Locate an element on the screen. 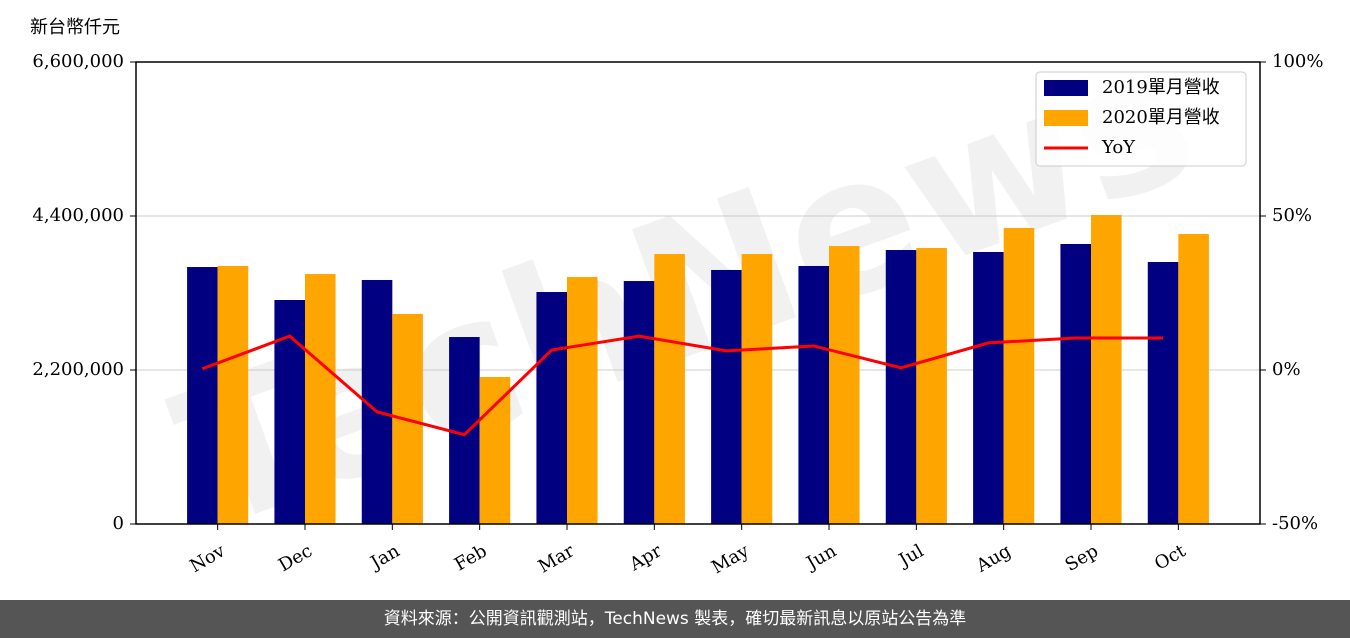  y-tick-label: 0 is located at coordinates (118, 523).